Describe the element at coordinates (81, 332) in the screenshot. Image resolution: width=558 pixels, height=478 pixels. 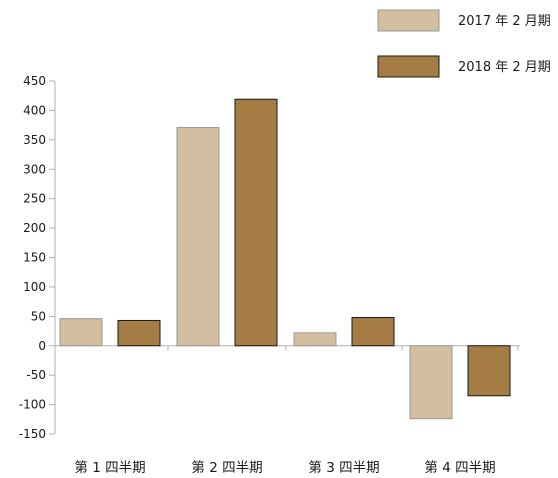
I see `bar-2017-q1` at that location.